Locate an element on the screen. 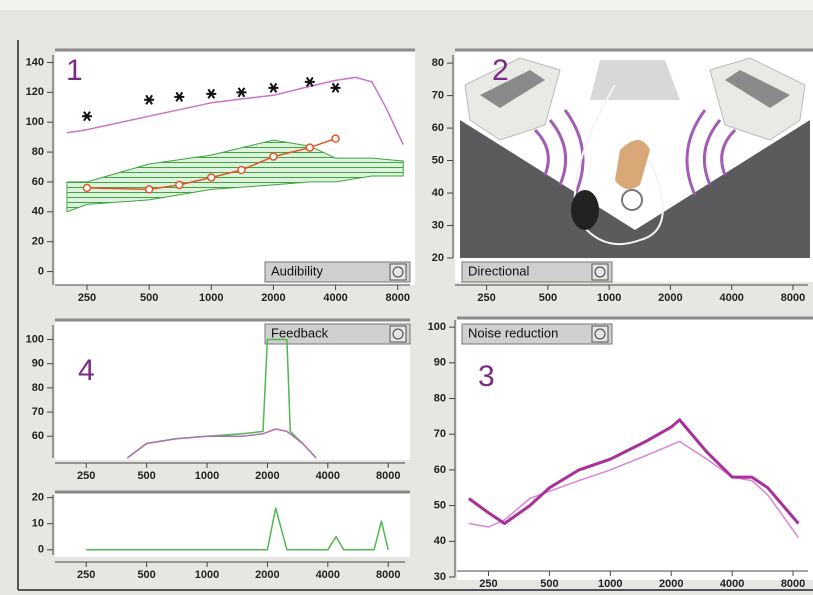 The height and width of the screenshot is (595, 813). panel-number: 1 is located at coordinates (74, 70).